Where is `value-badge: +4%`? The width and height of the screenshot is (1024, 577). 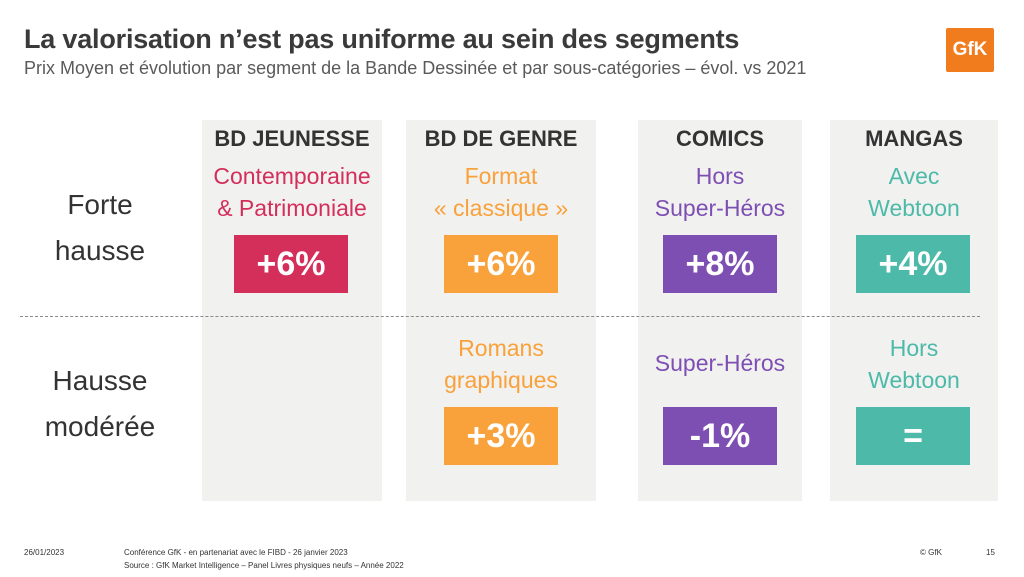
value-badge: +4% is located at coordinates (913, 264).